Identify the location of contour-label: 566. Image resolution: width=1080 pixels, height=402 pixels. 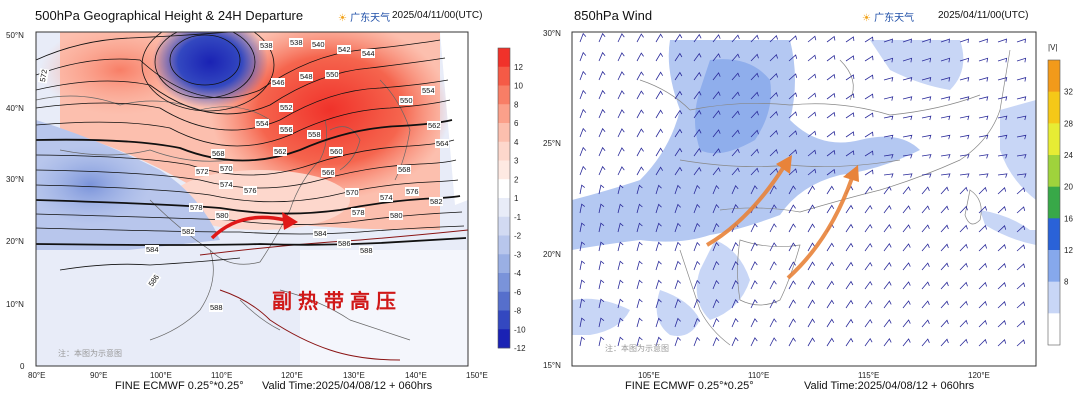
(328, 172).